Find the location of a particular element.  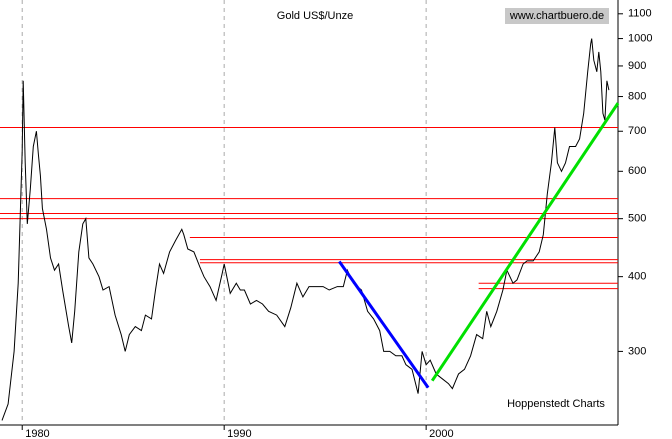

source-box is located at coordinates (557, 16).